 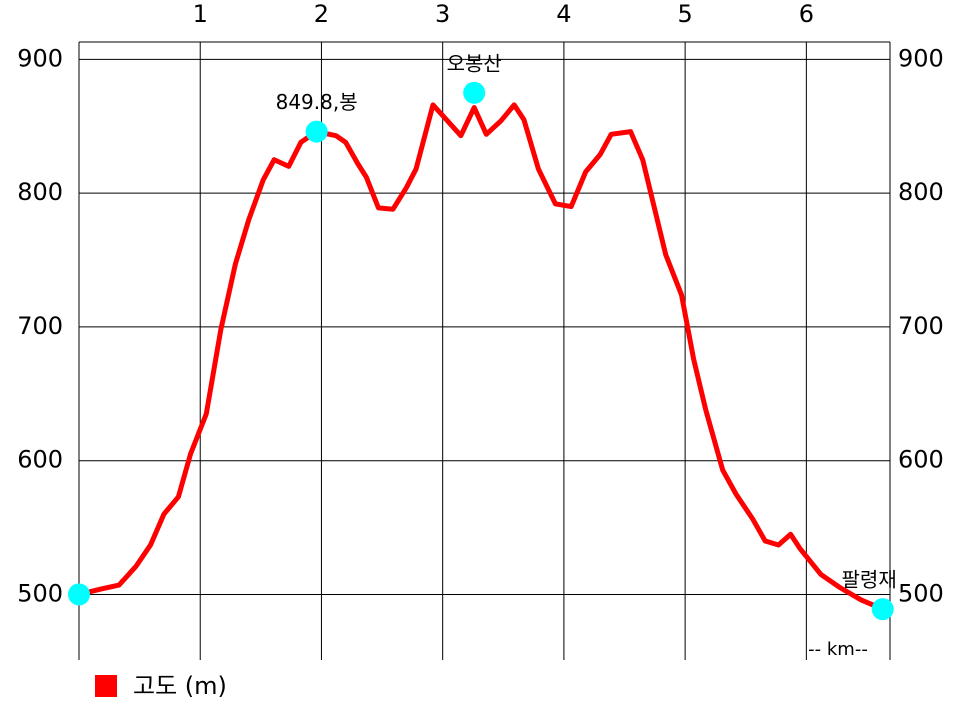 I want to click on y2-tick-label: 900, so click(x=921, y=58).